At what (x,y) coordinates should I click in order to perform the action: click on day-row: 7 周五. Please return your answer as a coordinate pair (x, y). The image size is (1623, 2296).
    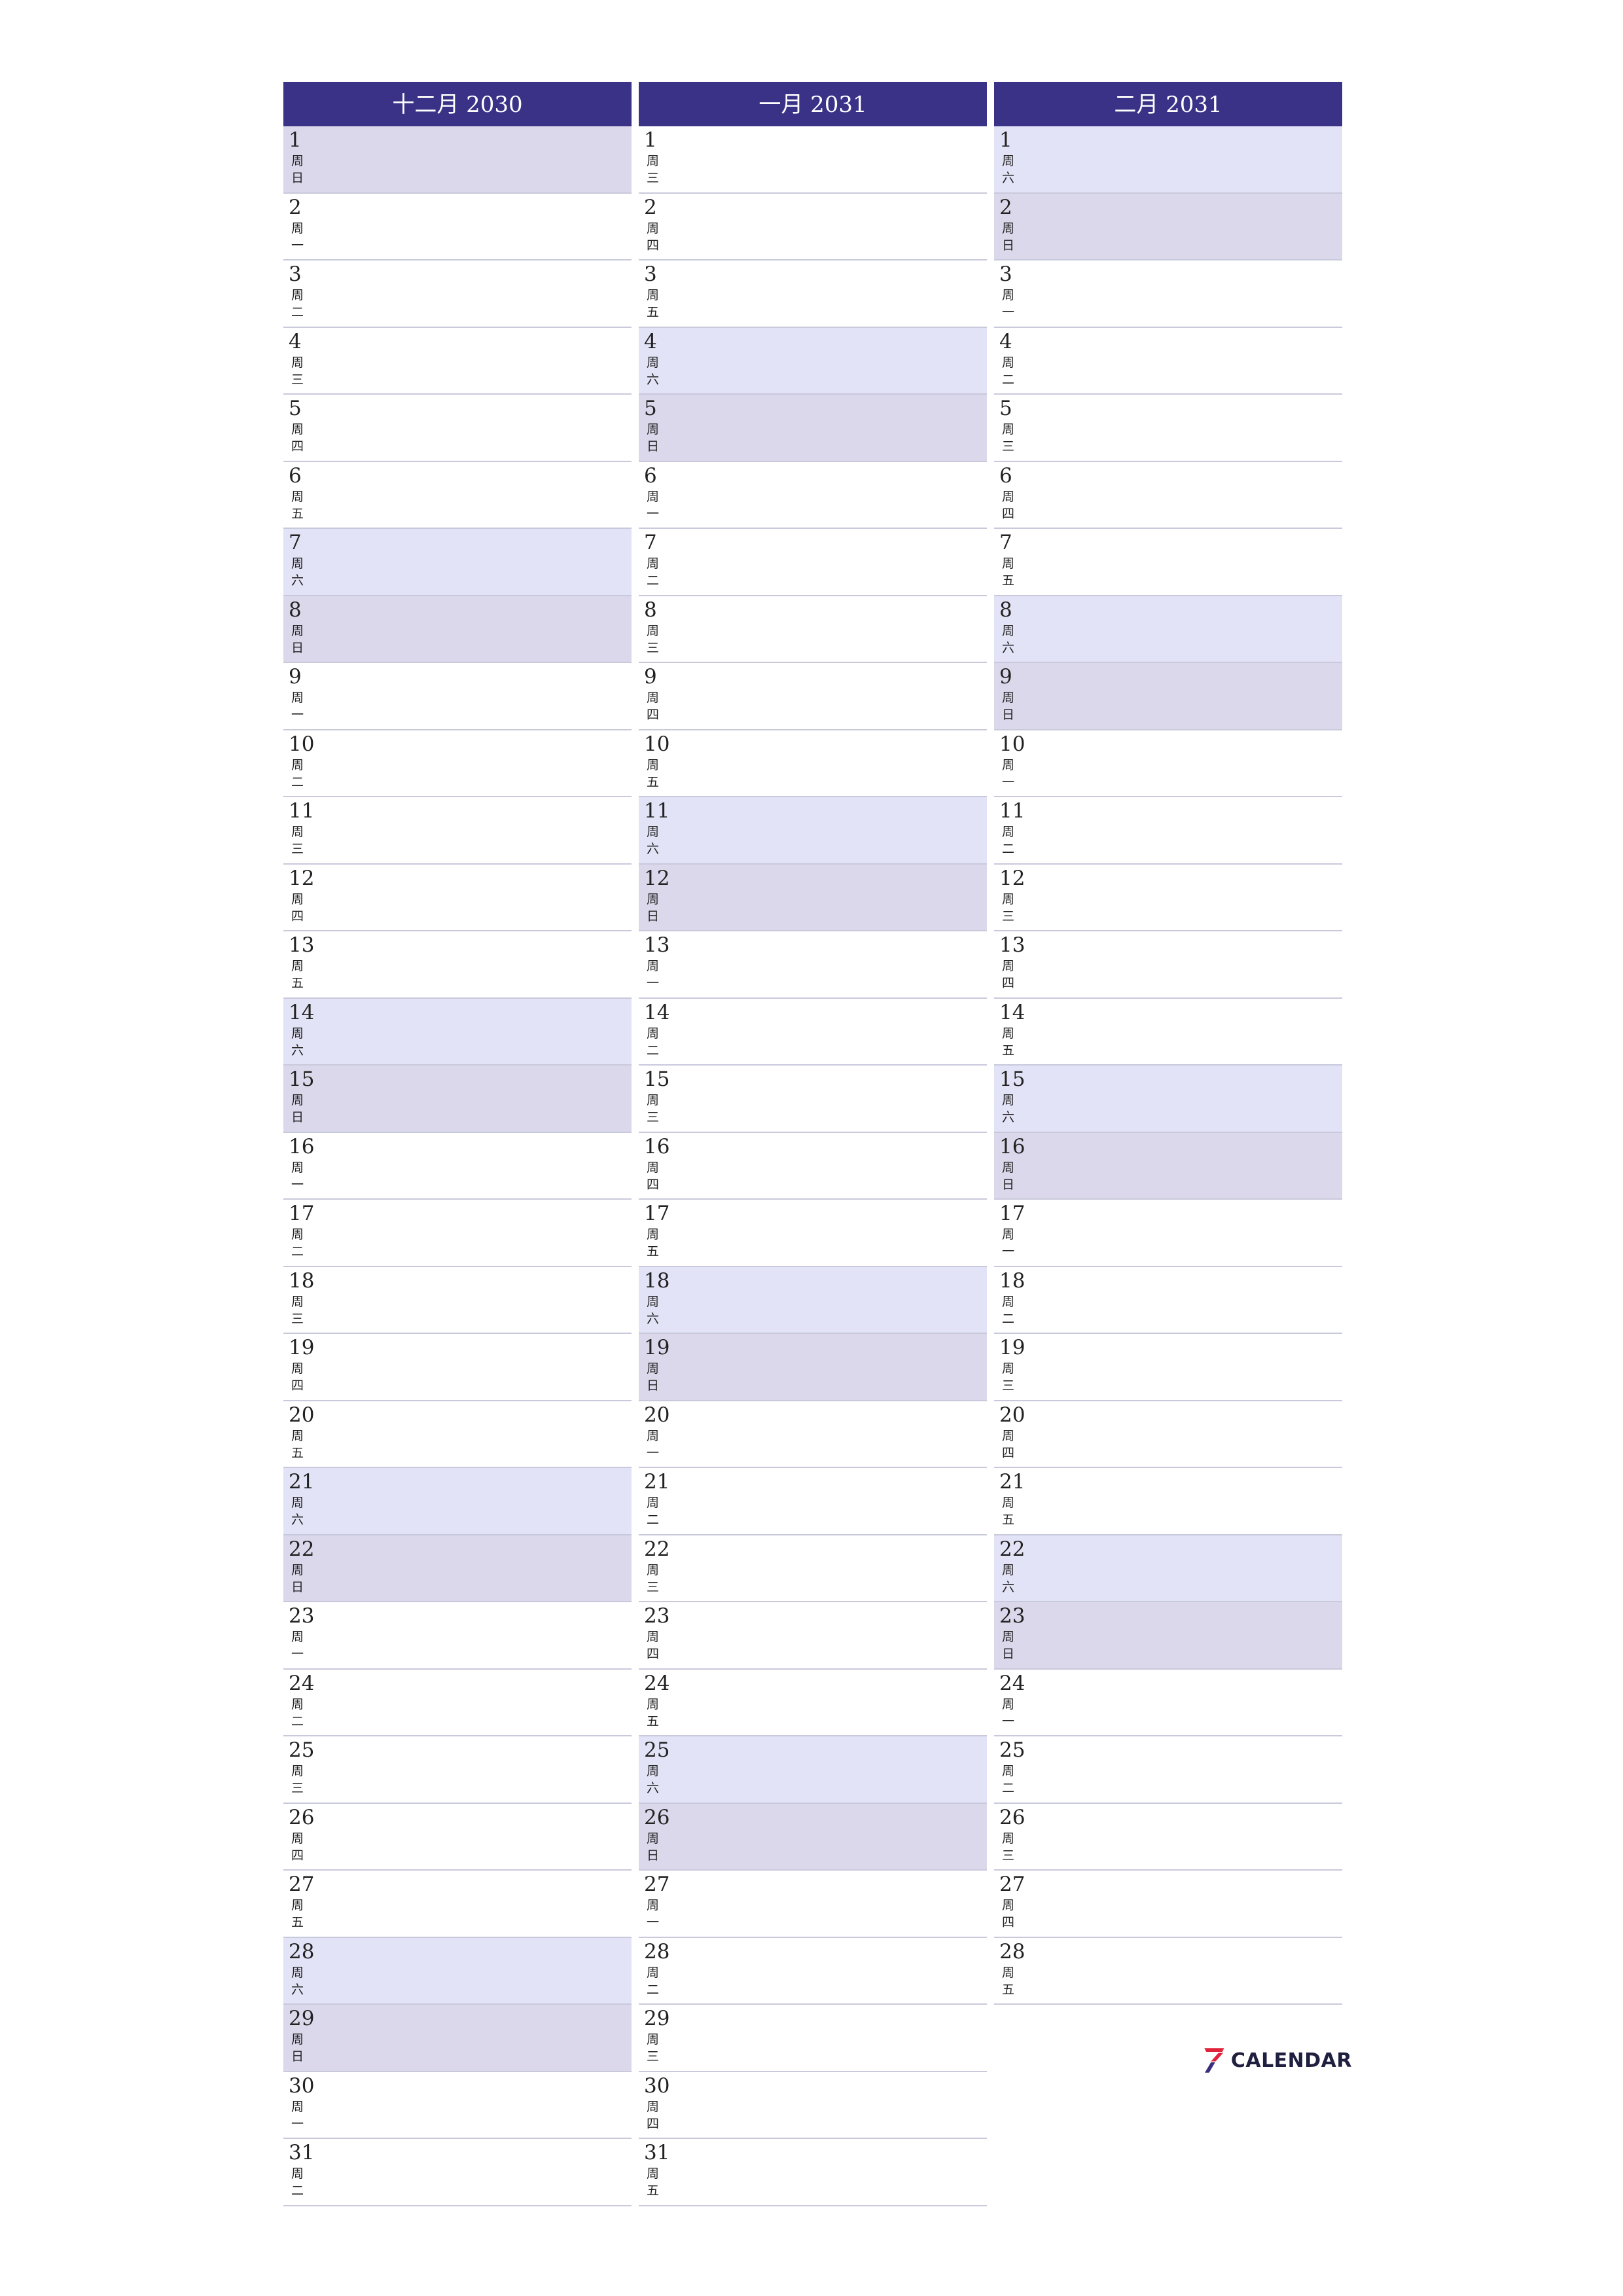
    Looking at the image, I should click on (1168, 562).